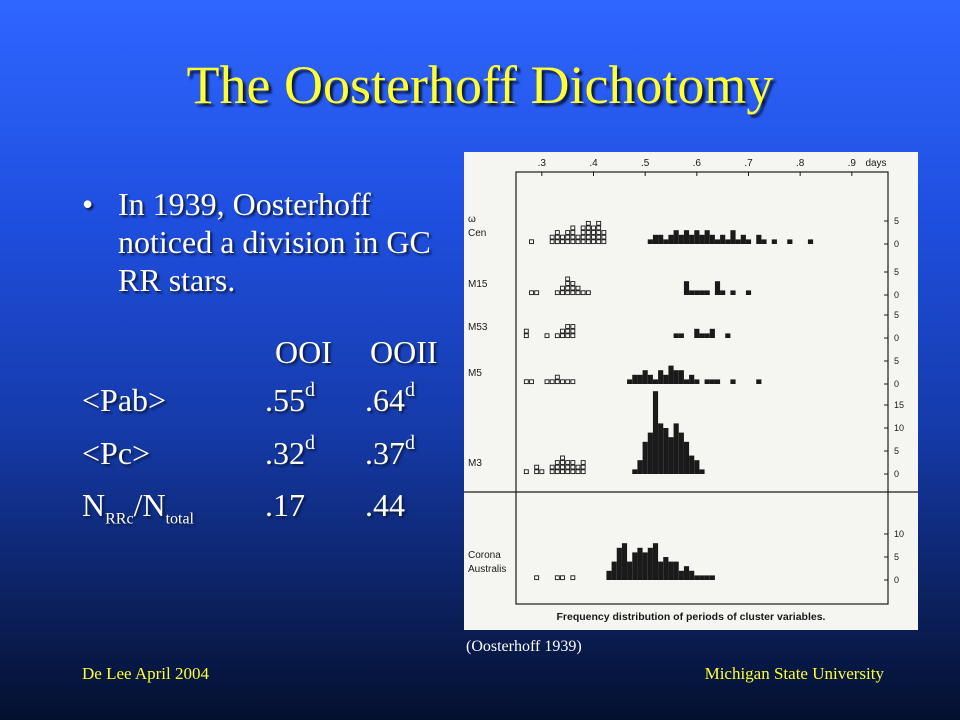 Image resolution: width=960 pixels, height=720 pixels. I want to click on row-pab-ooii: .64d, so click(390, 398).